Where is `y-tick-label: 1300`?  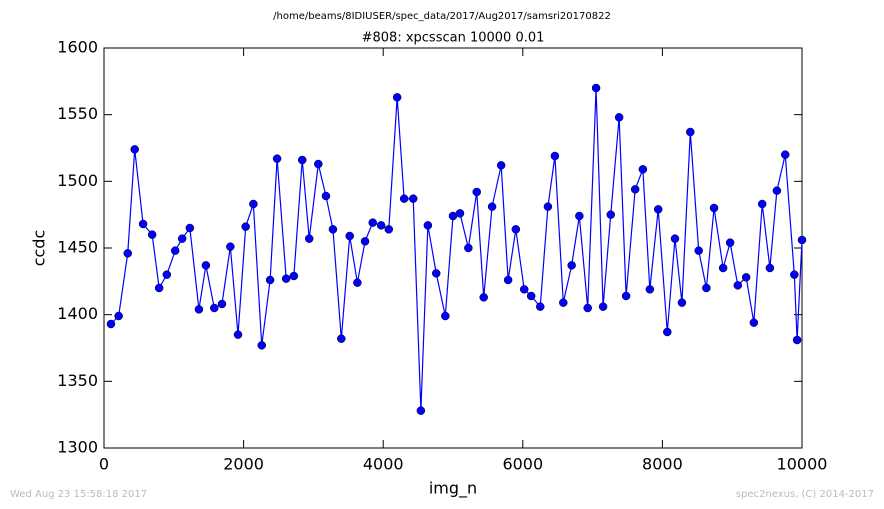 y-tick-label: 1300 is located at coordinates (77, 447).